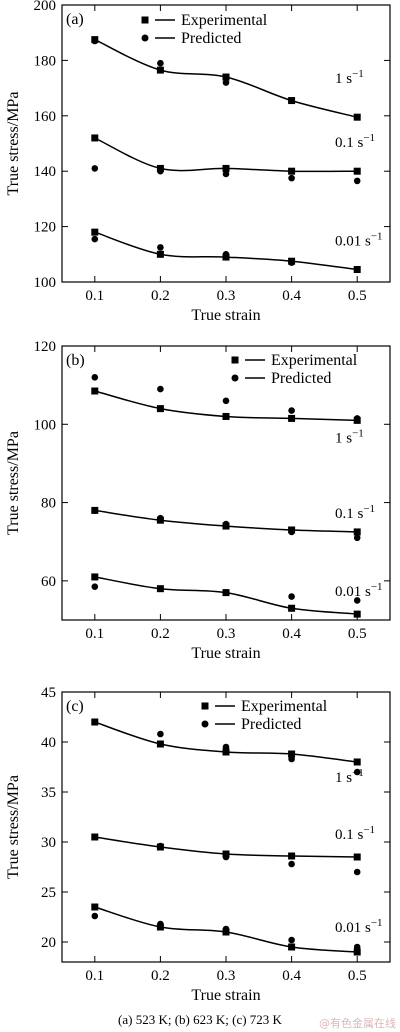 The width and height of the screenshot is (400, 1032). I want to click on y-tick-label: 200, so click(45, 7).